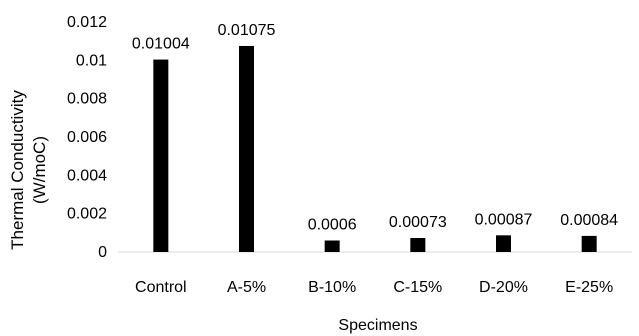  I want to click on x-tick-label: D-20%, so click(503, 287).